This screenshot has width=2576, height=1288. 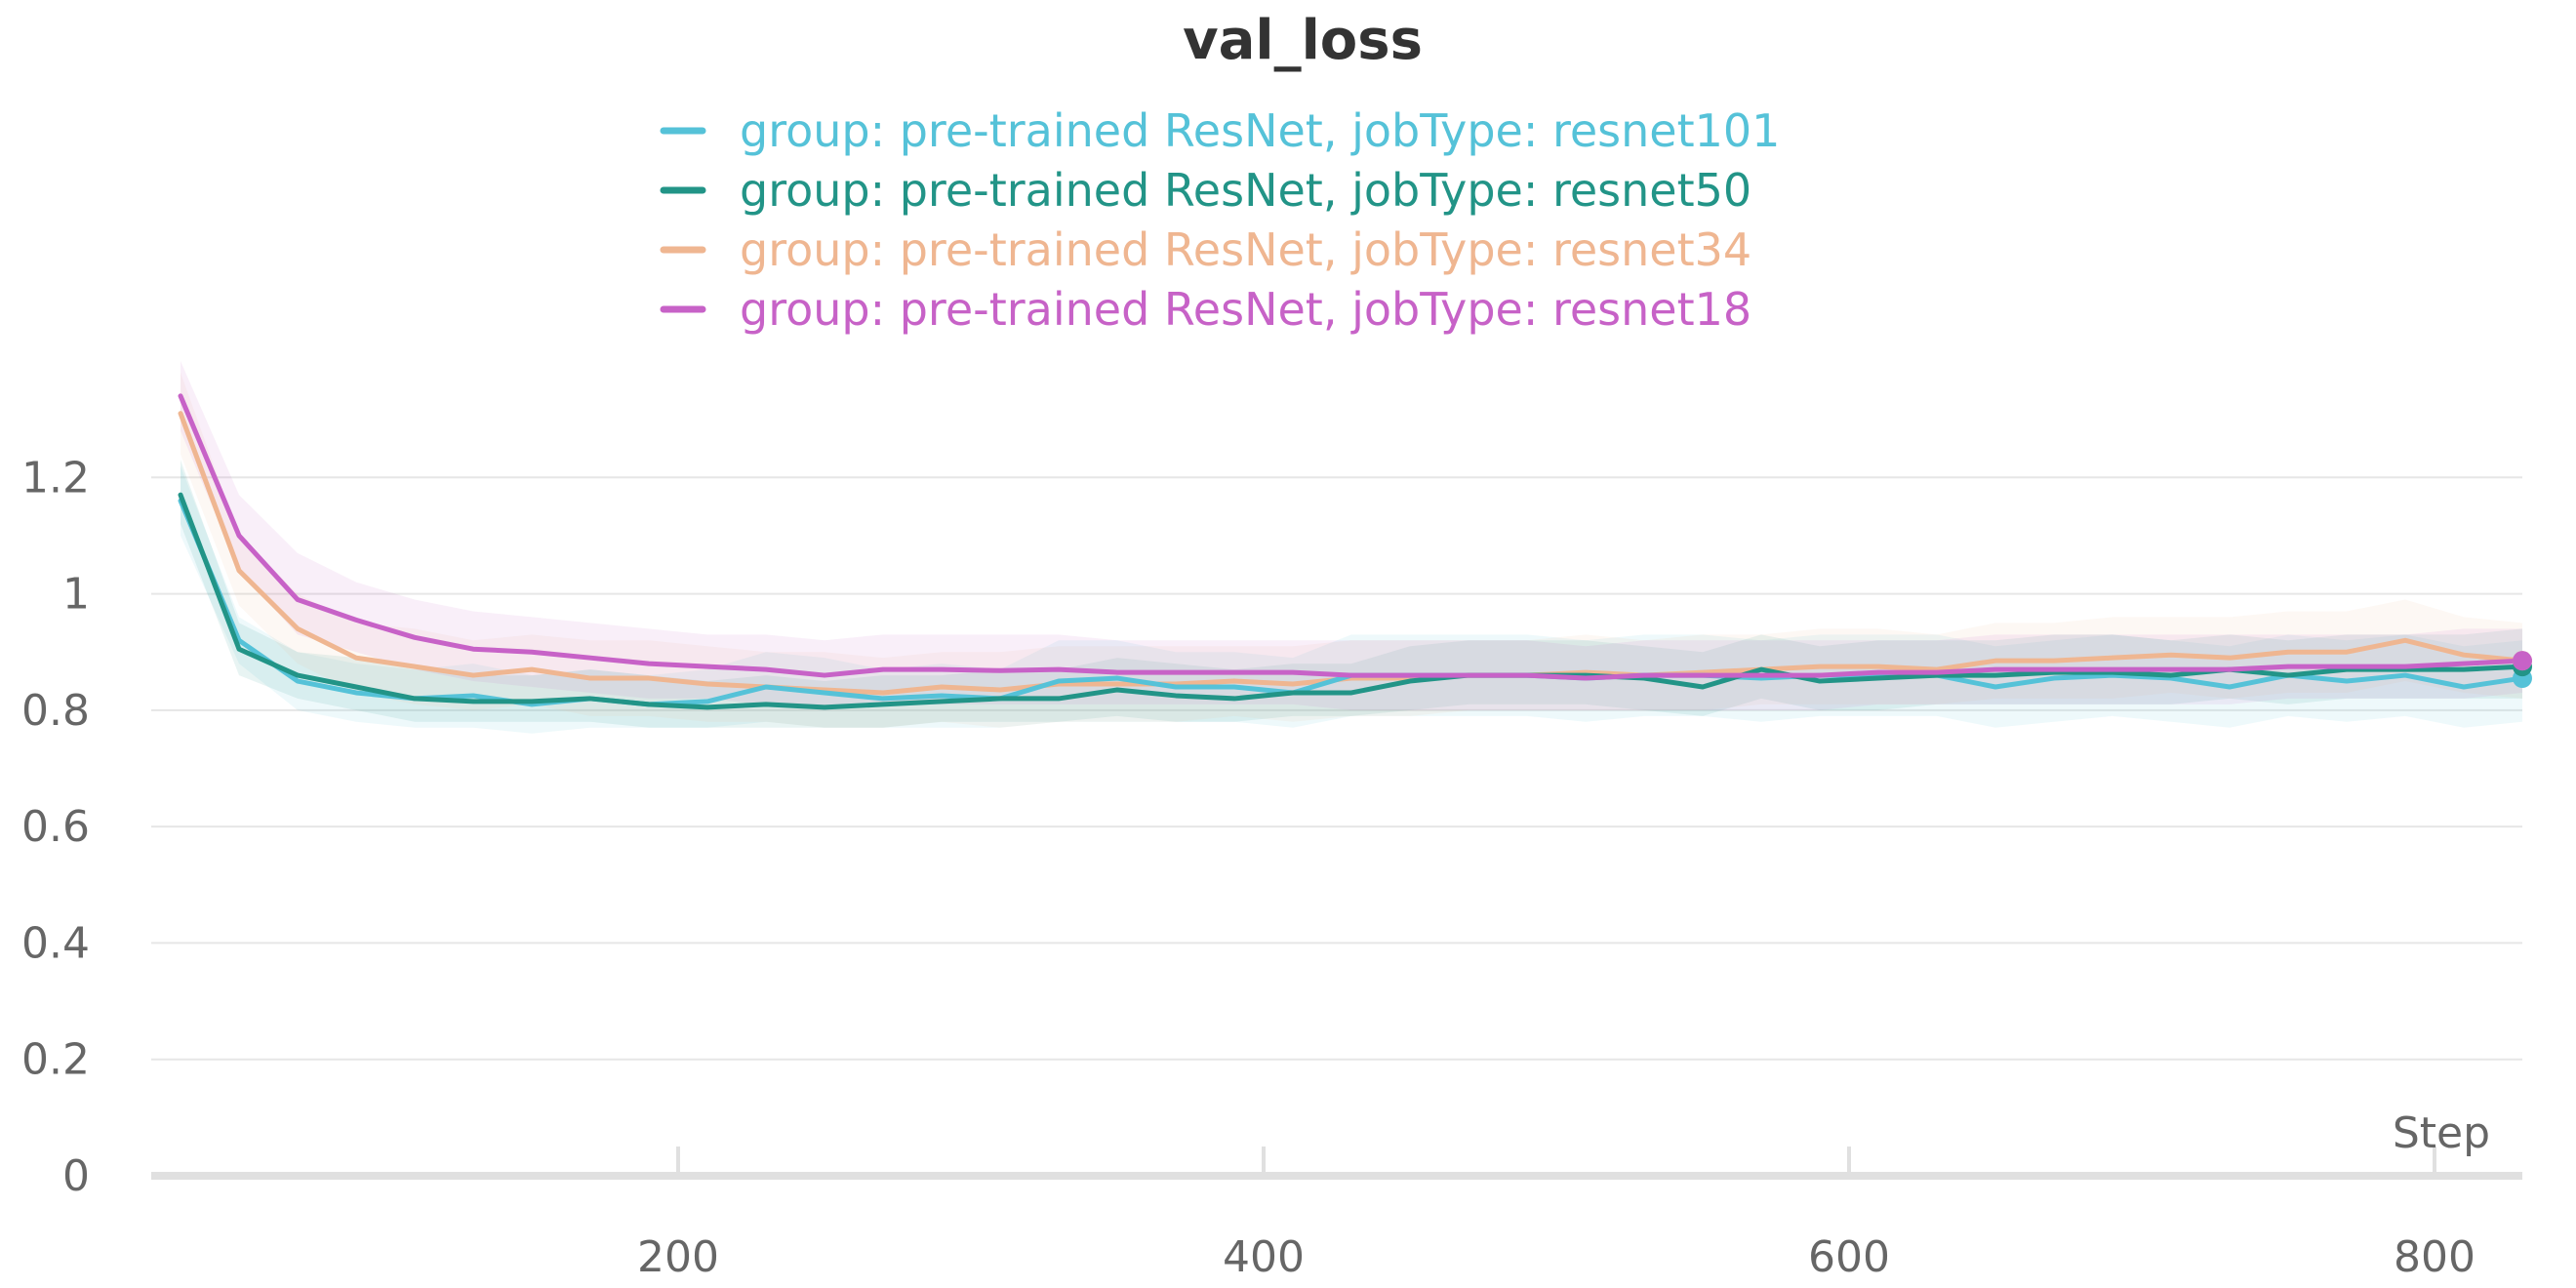 What do you see at coordinates (678, 1257) in the screenshot?
I see `x-tick-label: 200` at bounding box center [678, 1257].